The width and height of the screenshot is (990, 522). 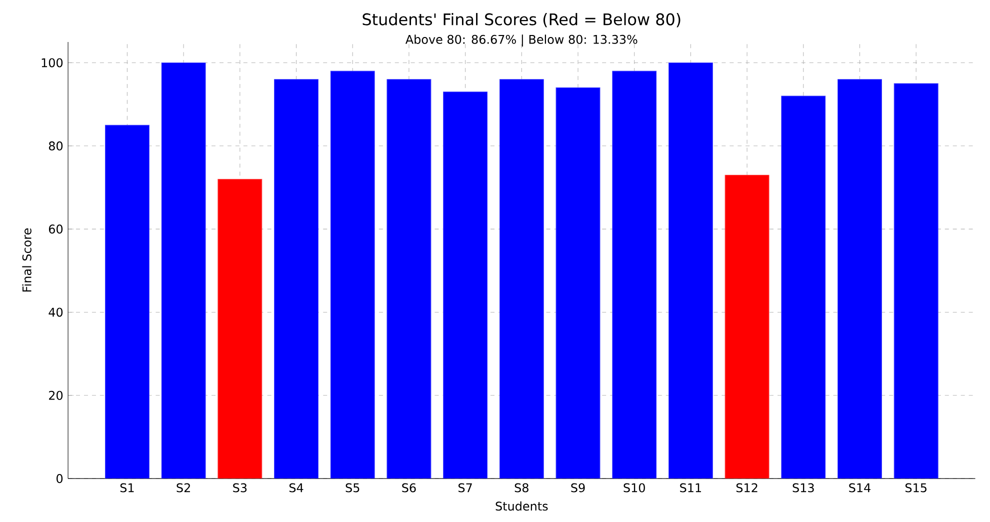 What do you see at coordinates (409, 487) in the screenshot?
I see `x-tick-label: S6` at bounding box center [409, 487].